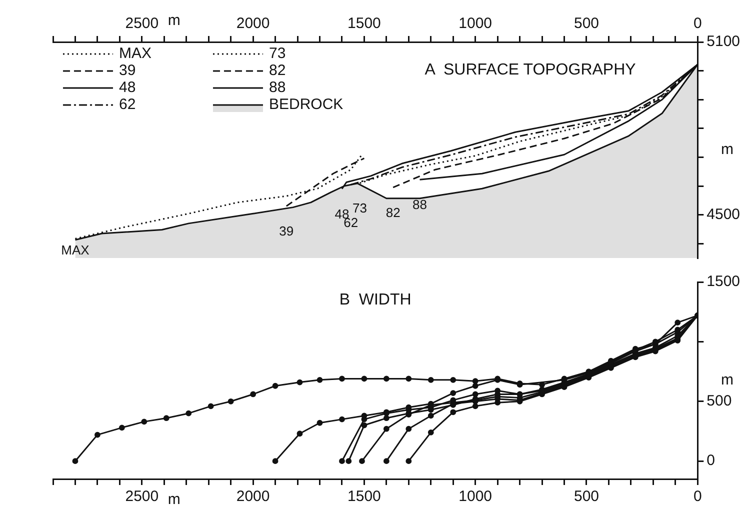 The width and height of the screenshot is (755, 515). Describe the element at coordinates (719, 401) in the screenshot. I see `y-tick-label: 500` at that location.